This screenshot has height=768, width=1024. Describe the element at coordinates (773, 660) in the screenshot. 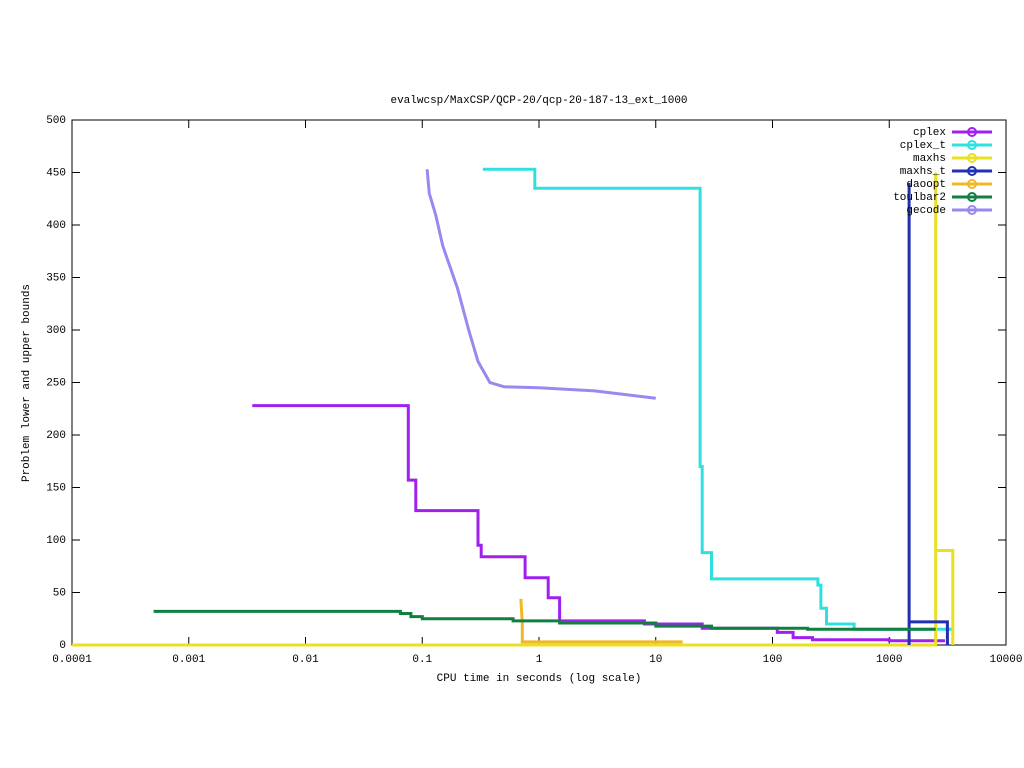

I see `x-tick-label: 100` at that location.